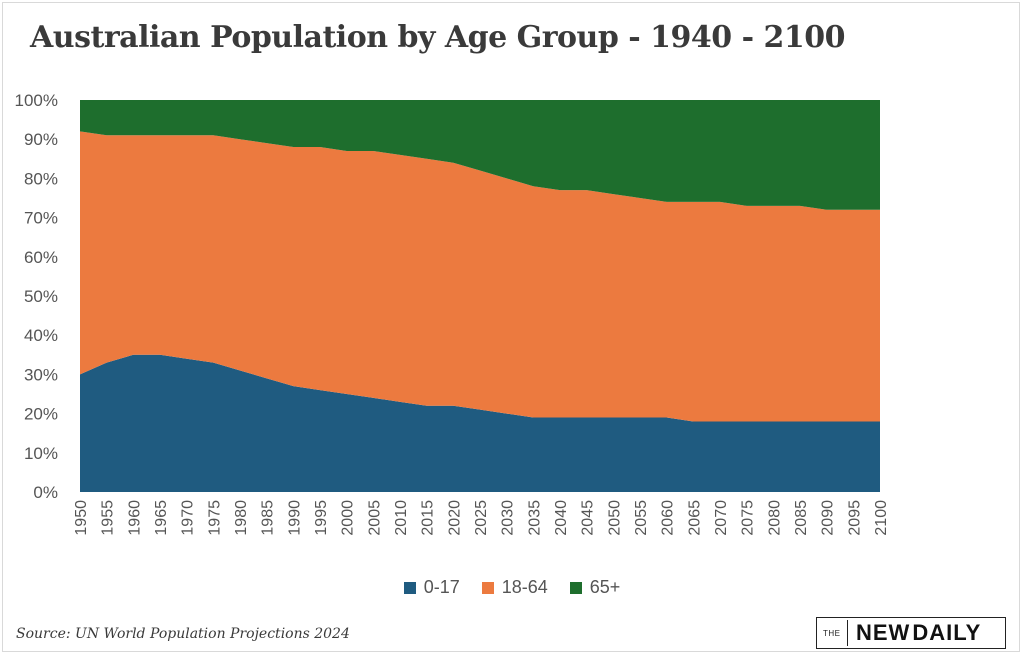  What do you see at coordinates (188, 518) in the screenshot?
I see `x-tick-label: 1970` at bounding box center [188, 518].